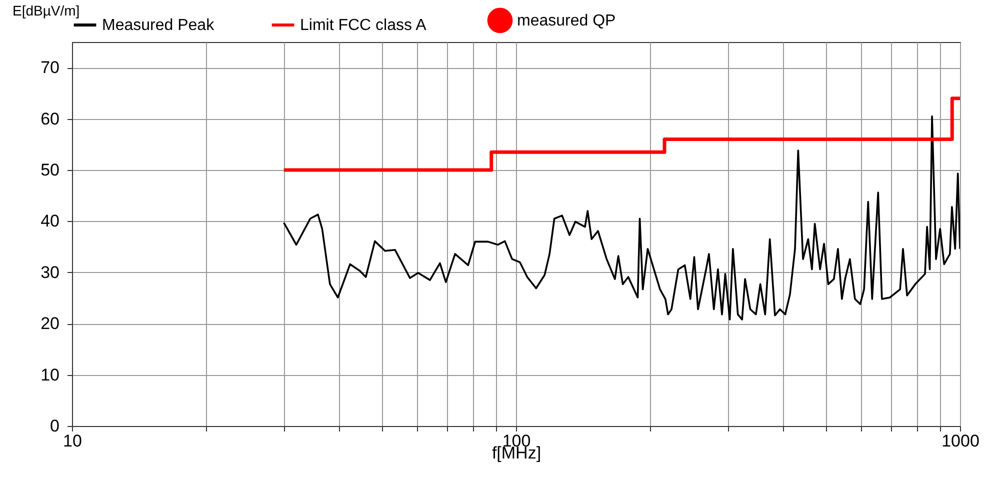  Describe the element at coordinates (50, 118) in the screenshot. I see `y-tick-label: 60` at that location.